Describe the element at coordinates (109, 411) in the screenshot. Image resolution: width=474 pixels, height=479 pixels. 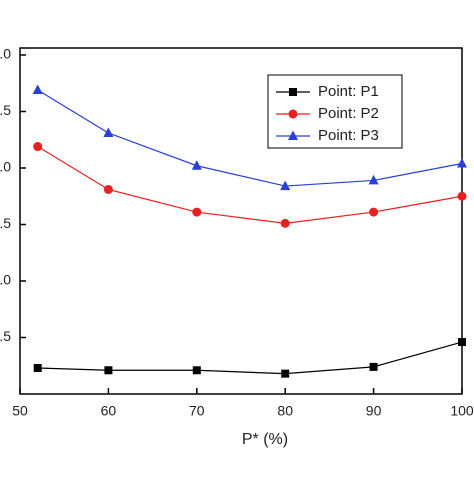
I see `x-tick-label: 60` at that location.